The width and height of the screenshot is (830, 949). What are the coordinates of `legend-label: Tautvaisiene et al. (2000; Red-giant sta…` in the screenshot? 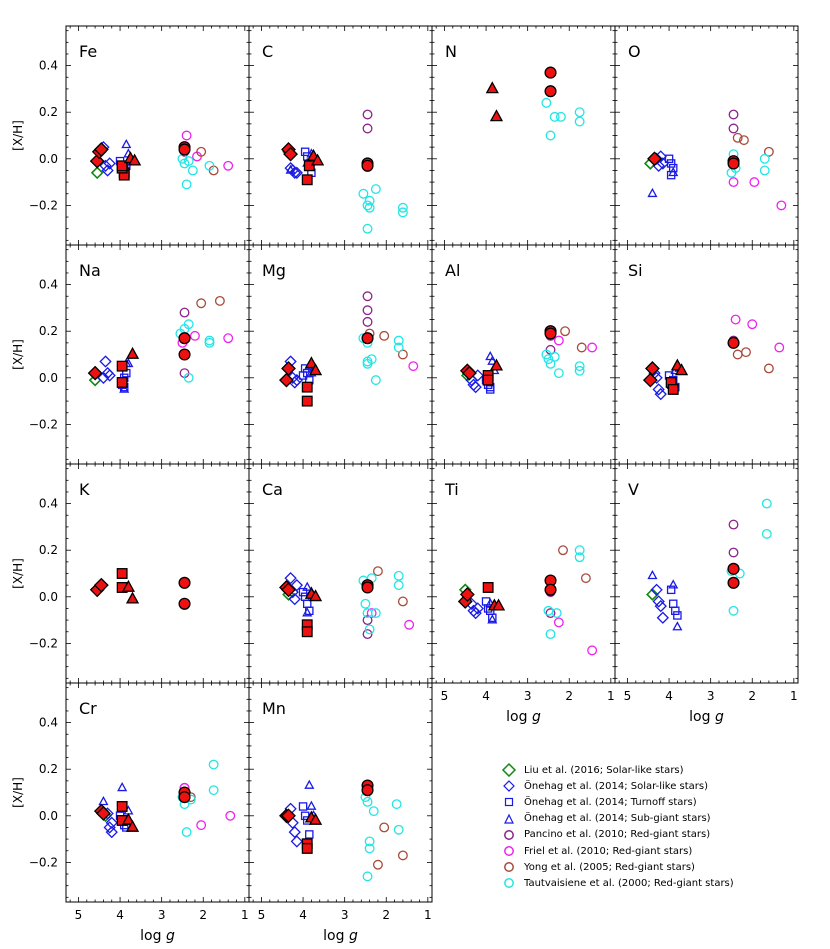 It's located at (629, 883).